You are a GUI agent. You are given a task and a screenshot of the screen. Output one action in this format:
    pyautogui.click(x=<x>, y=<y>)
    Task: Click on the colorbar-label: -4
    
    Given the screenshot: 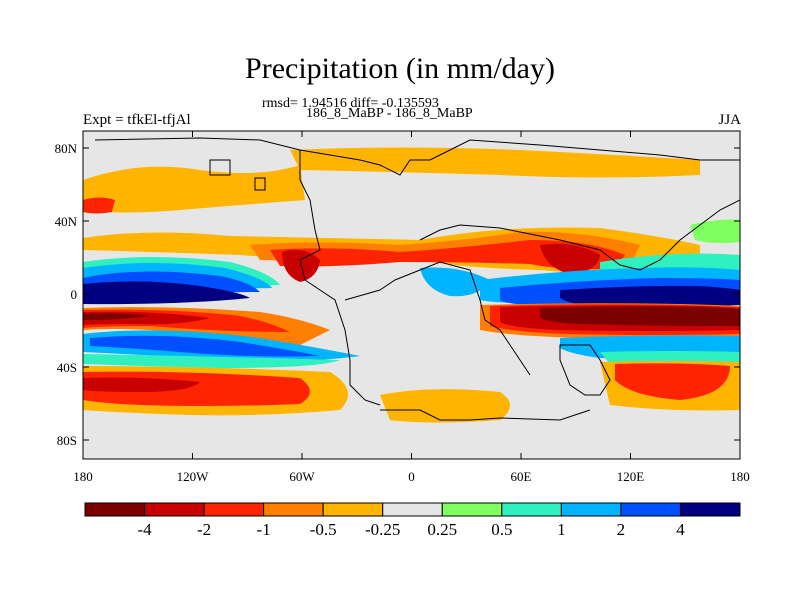 What is the action you would take?
    pyautogui.click(x=144, y=529)
    